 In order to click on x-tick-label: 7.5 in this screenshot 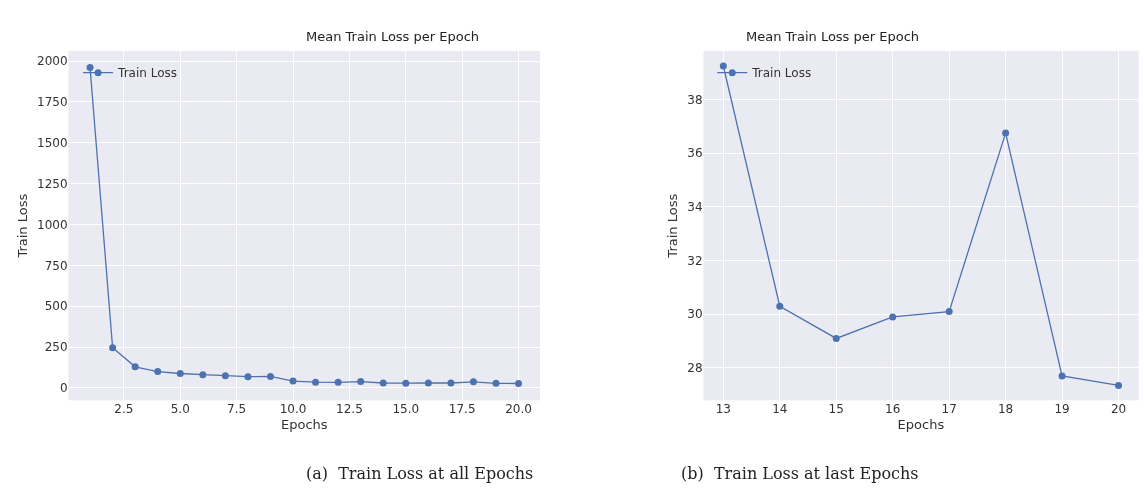, I will do `click(237, 409)`.